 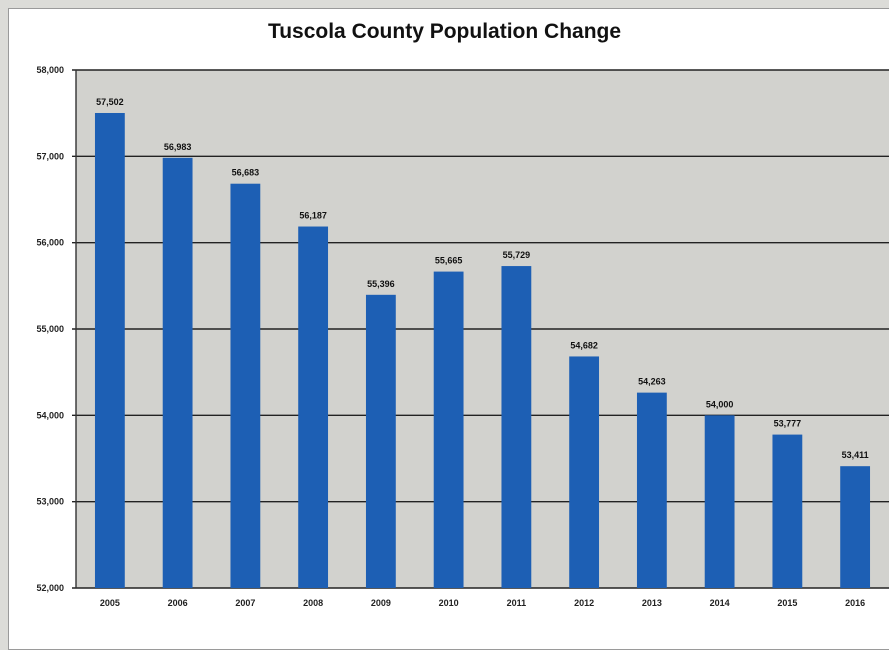 I want to click on x-tick-label: 2008, so click(x=313, y=603).